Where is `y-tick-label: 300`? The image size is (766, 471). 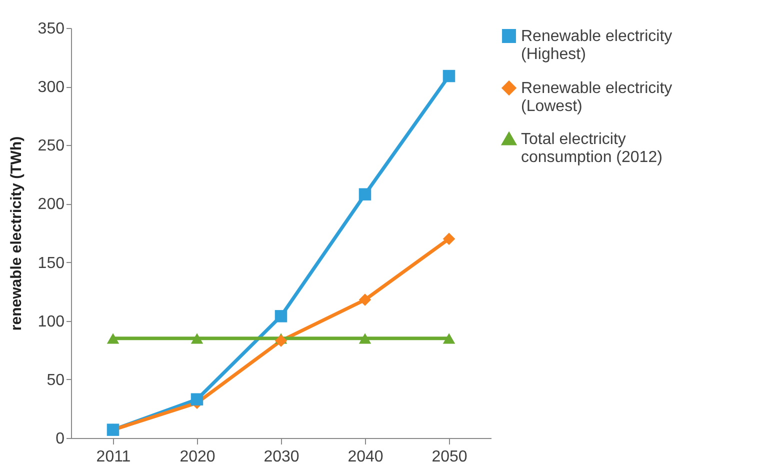
y-tick-label: 300 is located at coordinates (51, 87).